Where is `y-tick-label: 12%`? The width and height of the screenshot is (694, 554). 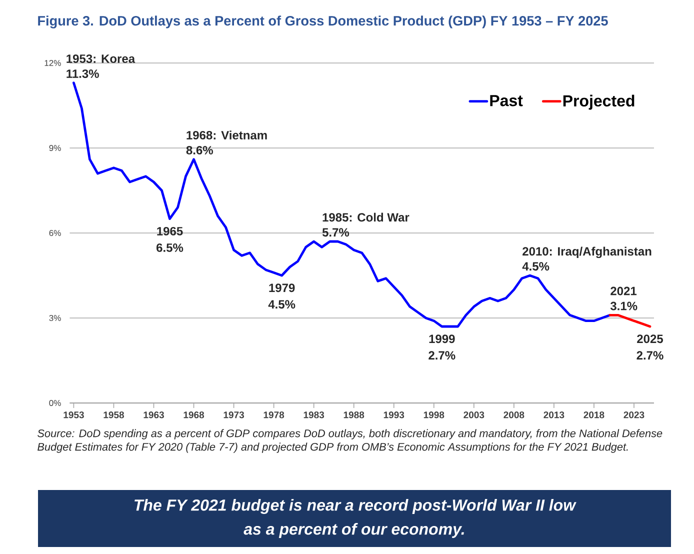
y-tick-label: 12% is located at coordinates (52, 63).